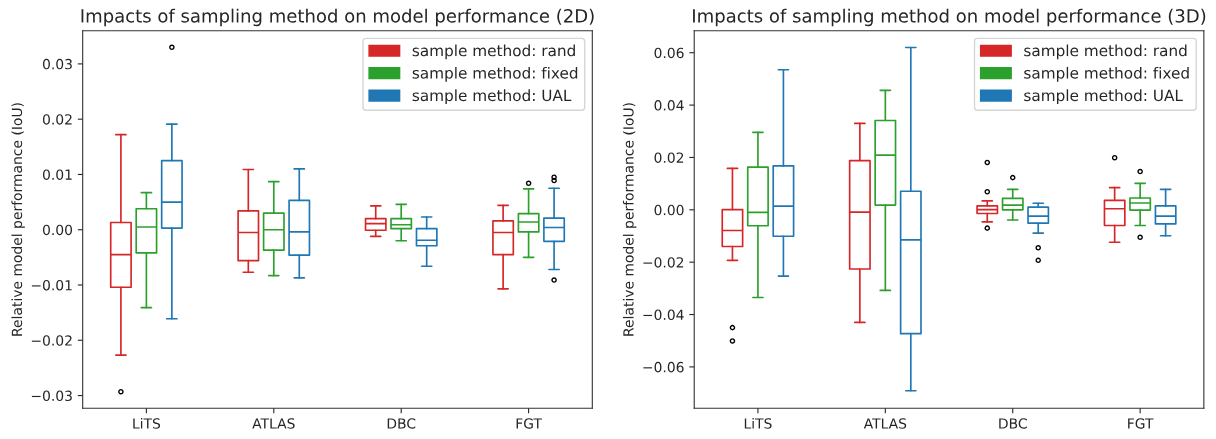  Describe the element at coordinates (51, 285) in the screenshot. I see `y-tick-label: −0.01` at that location.